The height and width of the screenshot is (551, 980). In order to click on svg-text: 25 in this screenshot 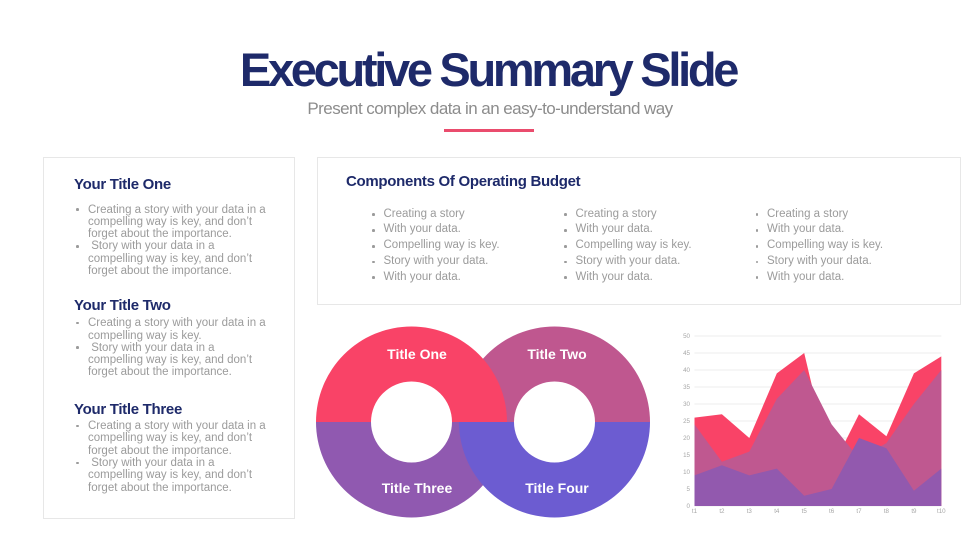, I will do `click(686, 421)`.